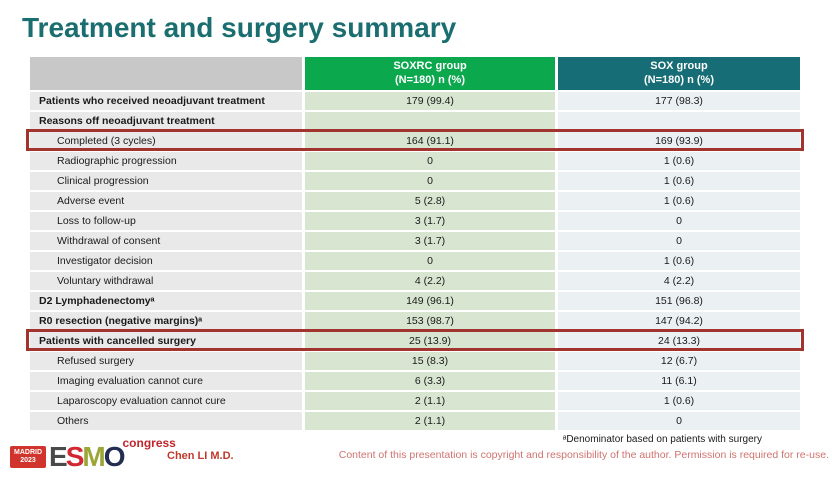 This screenshot has height=478, width=832. What do you see at coordinates (430, 79) in the screenshot?
I see `soxrc-group-n: (N=180) n (%)` at bounding box center [430, 79].